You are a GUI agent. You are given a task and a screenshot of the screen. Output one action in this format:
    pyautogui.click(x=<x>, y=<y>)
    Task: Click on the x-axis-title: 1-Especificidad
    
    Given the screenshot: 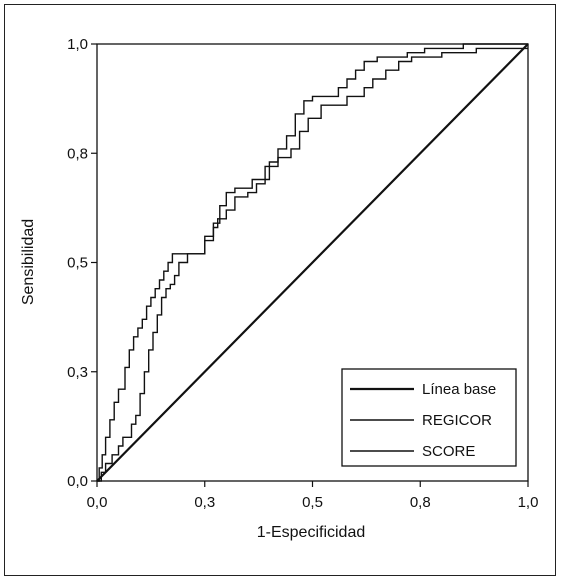 What is the action you would take?
    pyautogui.click(x=311, y=532)
    